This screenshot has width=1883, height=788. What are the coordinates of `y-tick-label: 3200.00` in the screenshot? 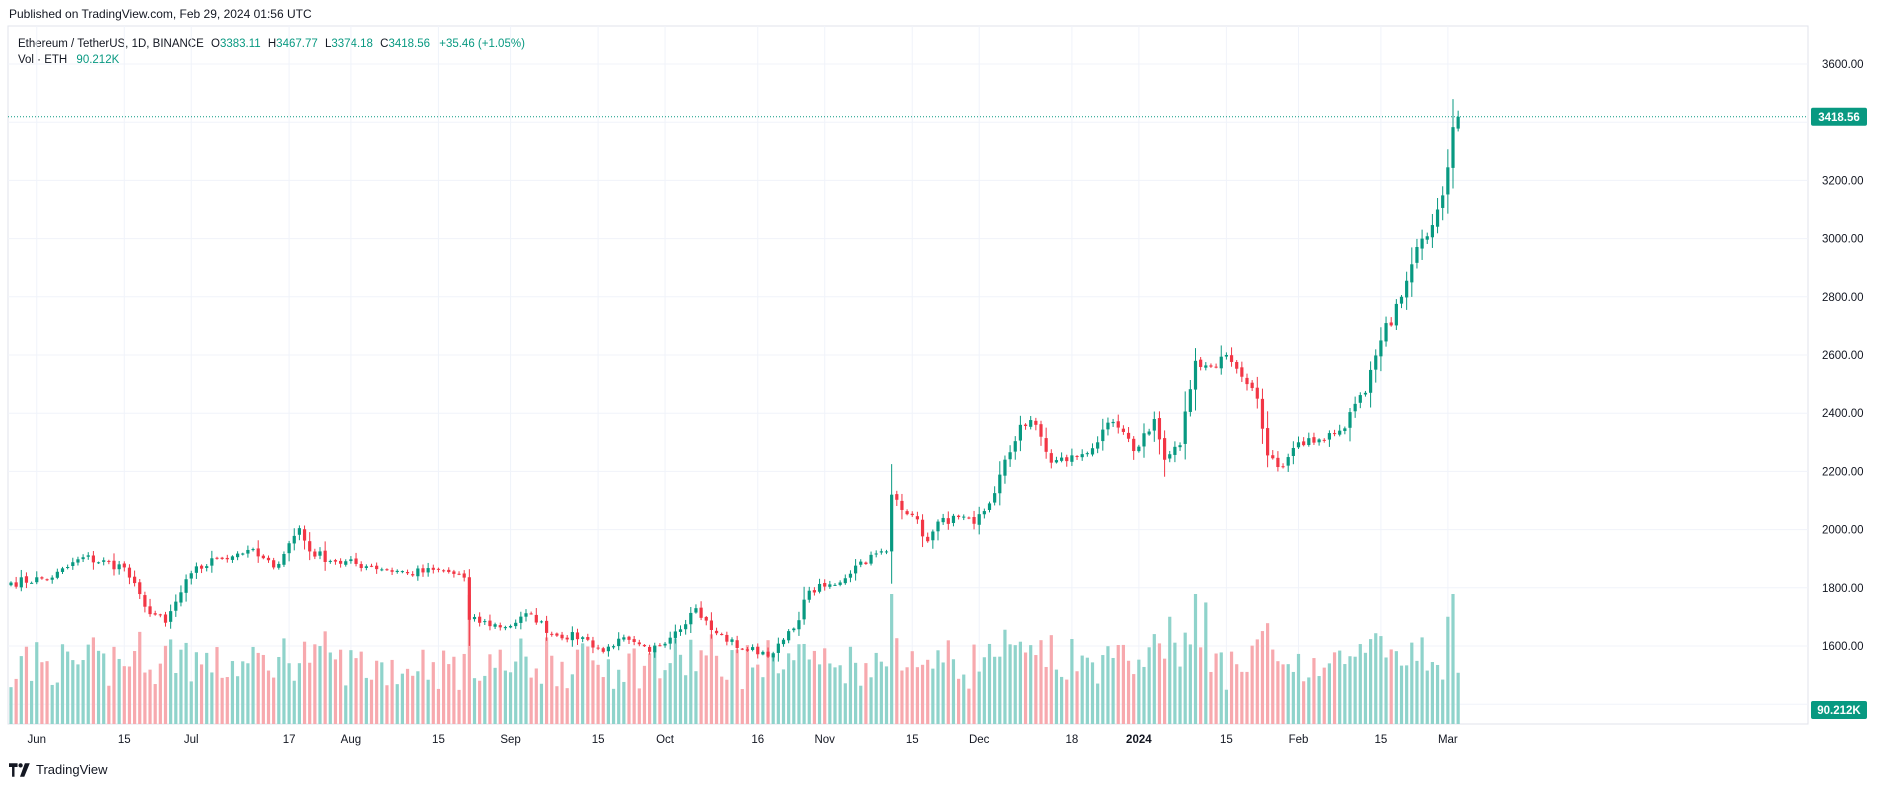 It's located at (1843, 181).